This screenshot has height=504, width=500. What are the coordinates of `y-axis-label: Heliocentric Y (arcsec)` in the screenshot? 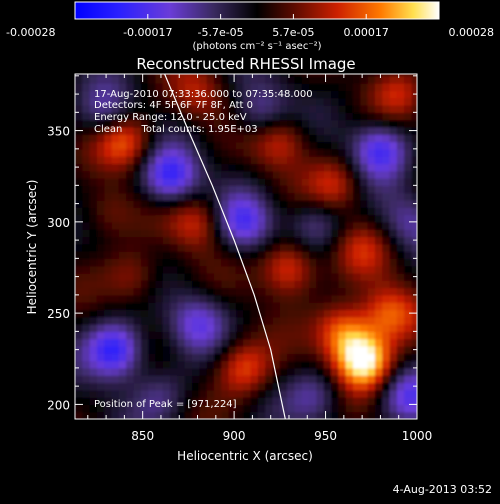 It's located at (32, 247).